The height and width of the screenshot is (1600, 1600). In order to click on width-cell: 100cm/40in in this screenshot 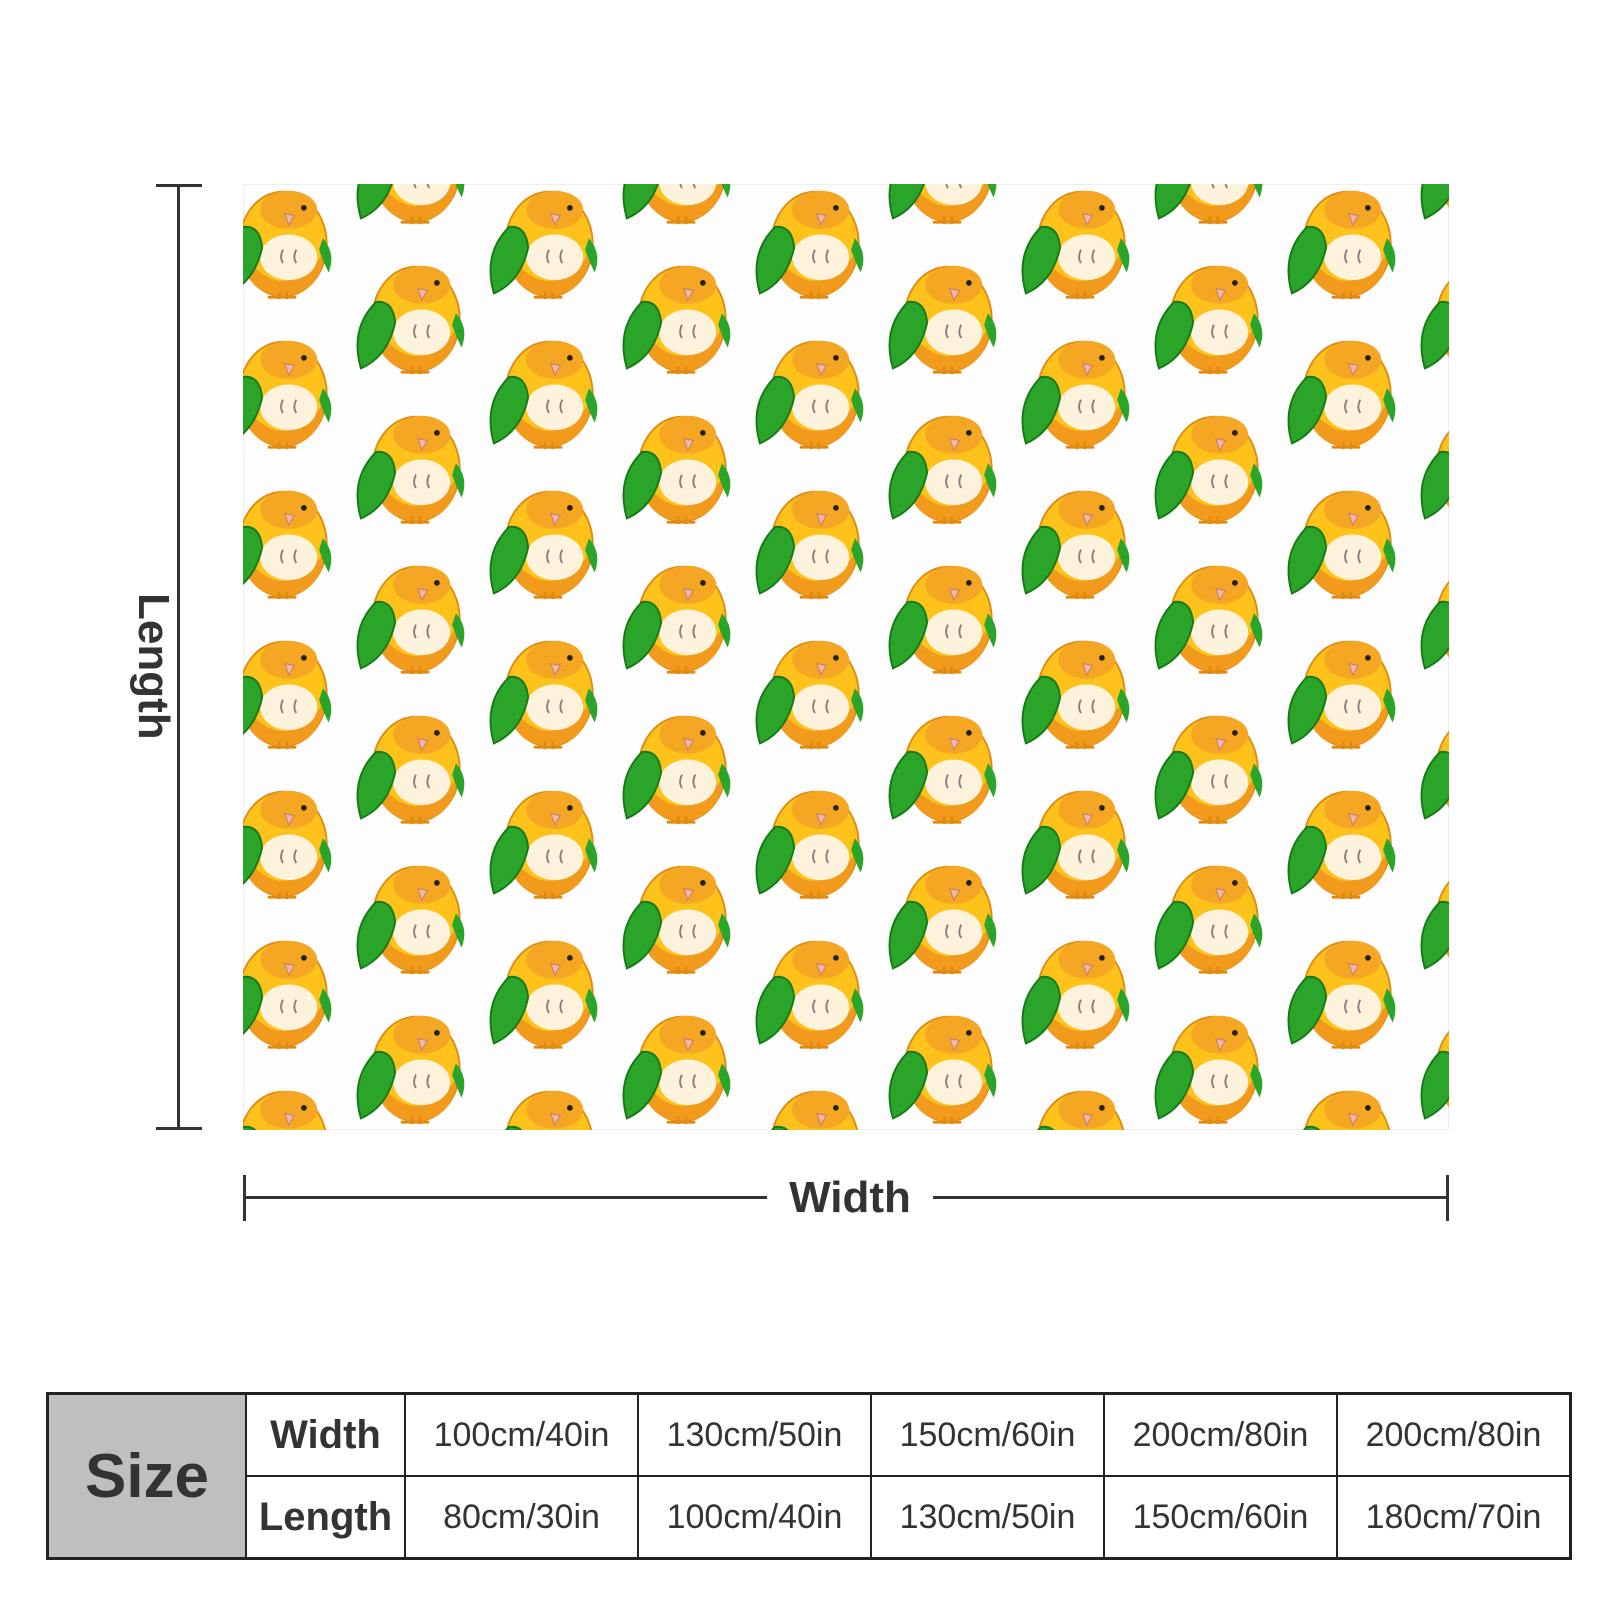, I will do `click(521, 1434)`.